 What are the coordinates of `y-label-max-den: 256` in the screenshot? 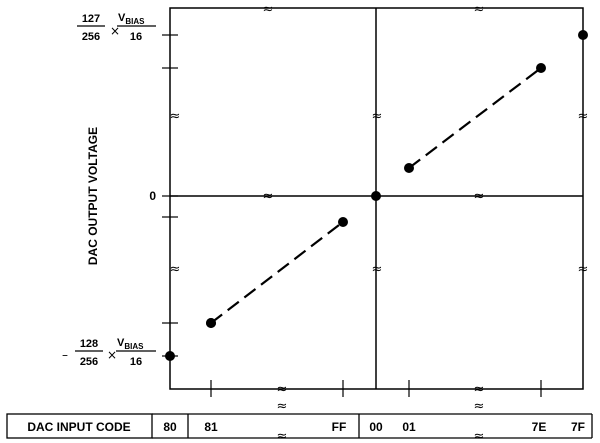 It's located at (91, 37).